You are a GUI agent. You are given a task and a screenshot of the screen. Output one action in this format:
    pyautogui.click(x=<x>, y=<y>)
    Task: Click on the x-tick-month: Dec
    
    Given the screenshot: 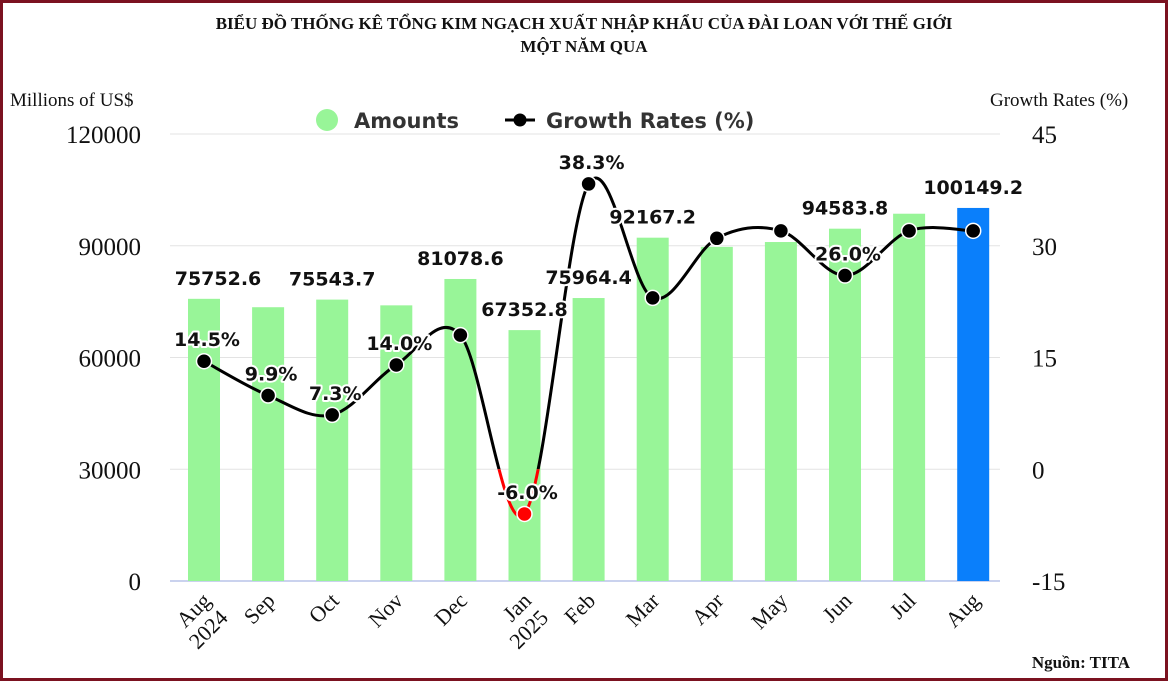 What is the action you would take?
    pyautogui.click(x=450, y=609)
    